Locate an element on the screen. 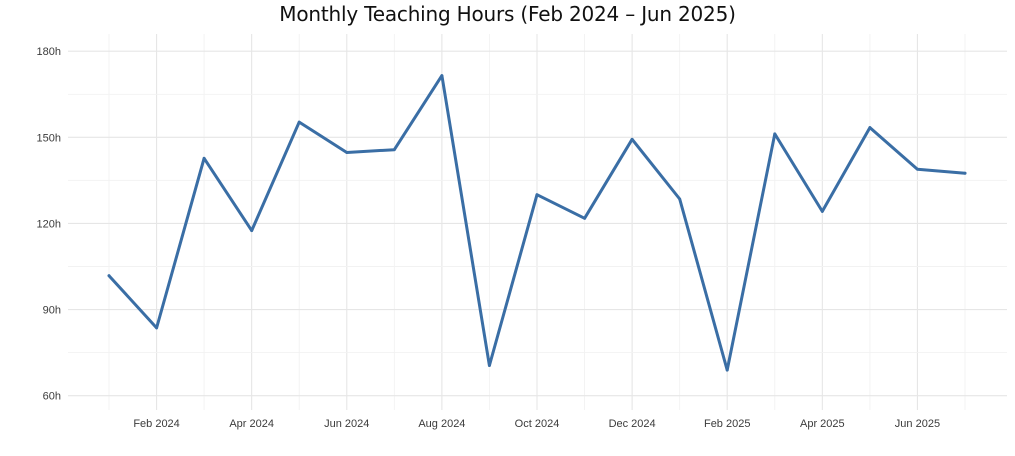 This screenshot has width=1015, height=456. y-tick-label: 180h is located at coordinates (49, 52).